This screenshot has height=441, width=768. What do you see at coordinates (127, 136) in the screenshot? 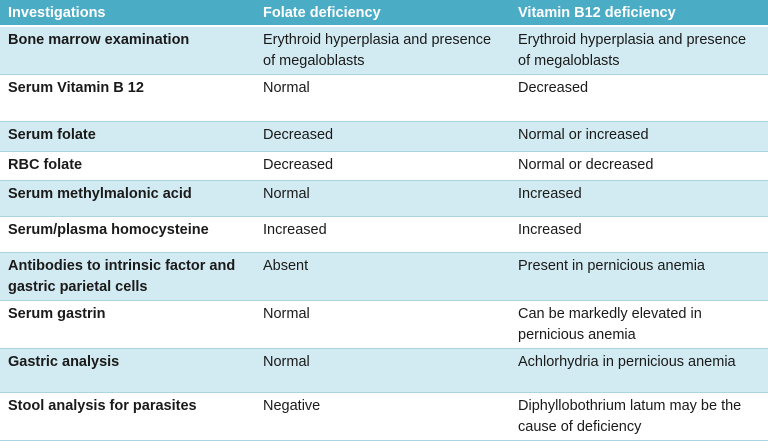
I see `investigation-cell: Serum folate` at bounding box center [127, 136].